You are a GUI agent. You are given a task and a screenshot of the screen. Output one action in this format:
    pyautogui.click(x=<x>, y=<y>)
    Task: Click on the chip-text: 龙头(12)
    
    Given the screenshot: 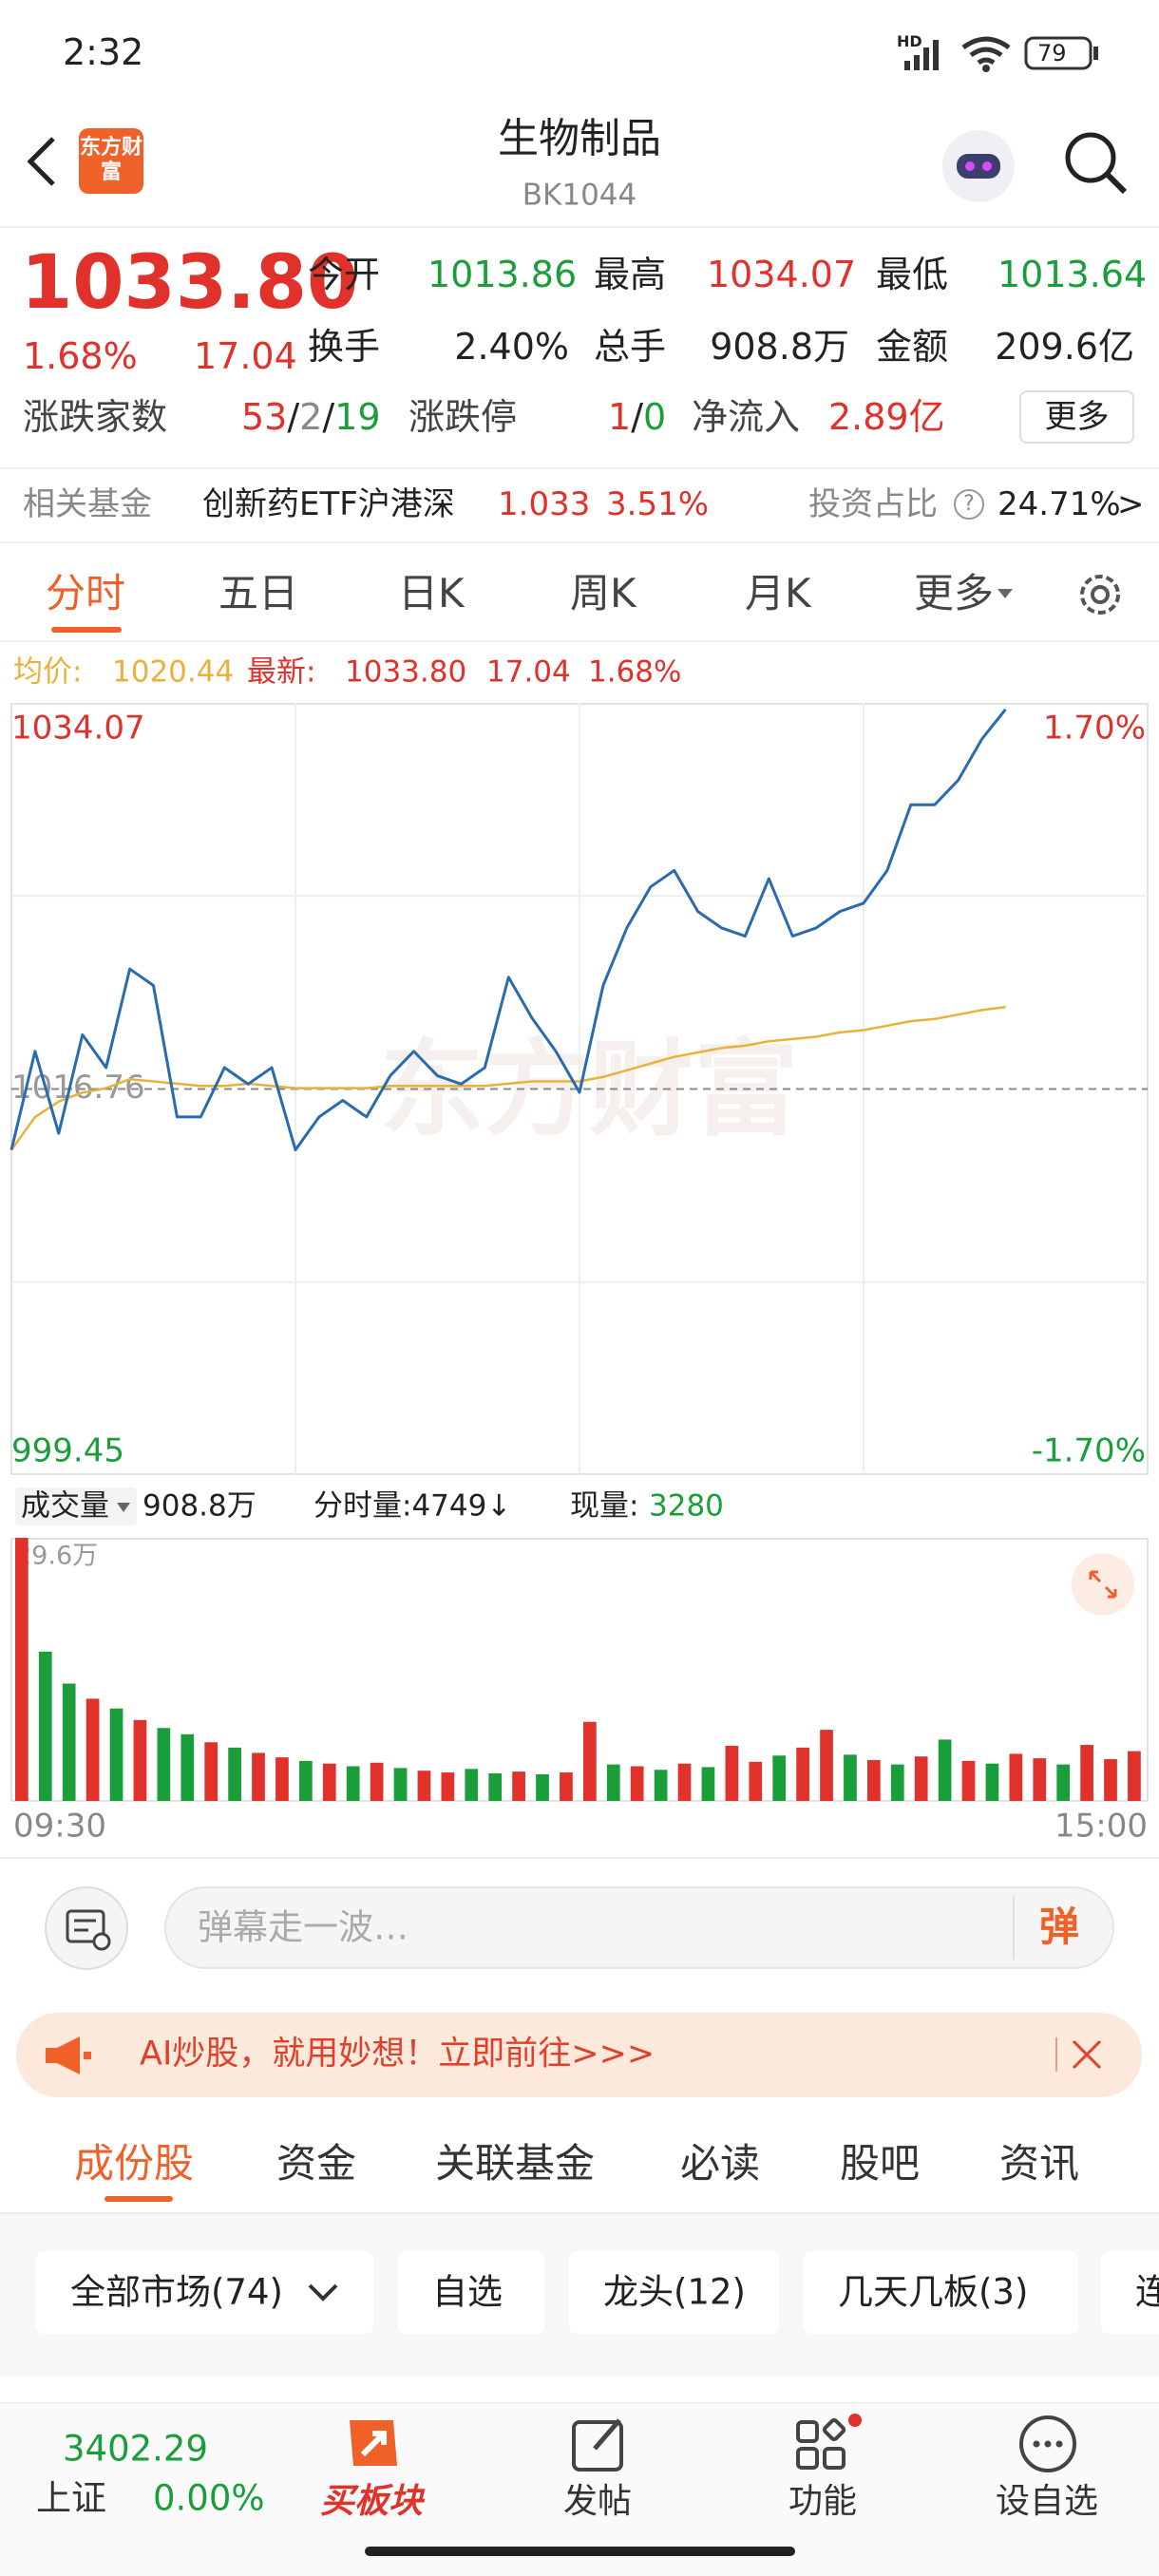 What is the action you would take?
    pyautogui.click(x=674, y=2292)
    